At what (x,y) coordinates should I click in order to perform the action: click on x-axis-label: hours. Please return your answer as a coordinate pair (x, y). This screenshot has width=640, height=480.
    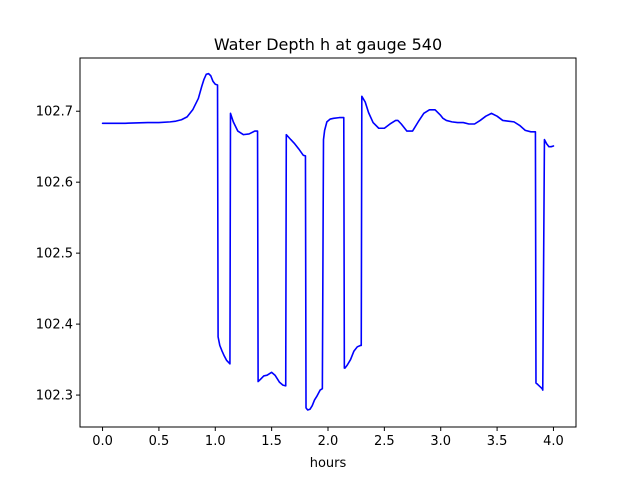
    Looking at the image, I should click on (328, 463).